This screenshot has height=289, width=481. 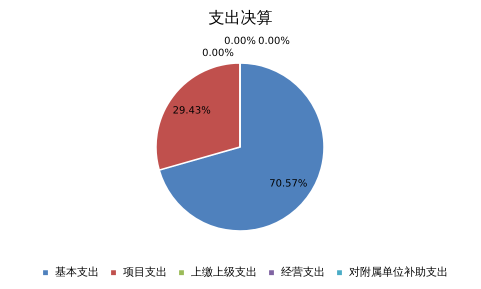 What do you see at coordinates (288, 184) in the screenshot?
I see `data-label: 70.57%` at bounding box center [288, 184].